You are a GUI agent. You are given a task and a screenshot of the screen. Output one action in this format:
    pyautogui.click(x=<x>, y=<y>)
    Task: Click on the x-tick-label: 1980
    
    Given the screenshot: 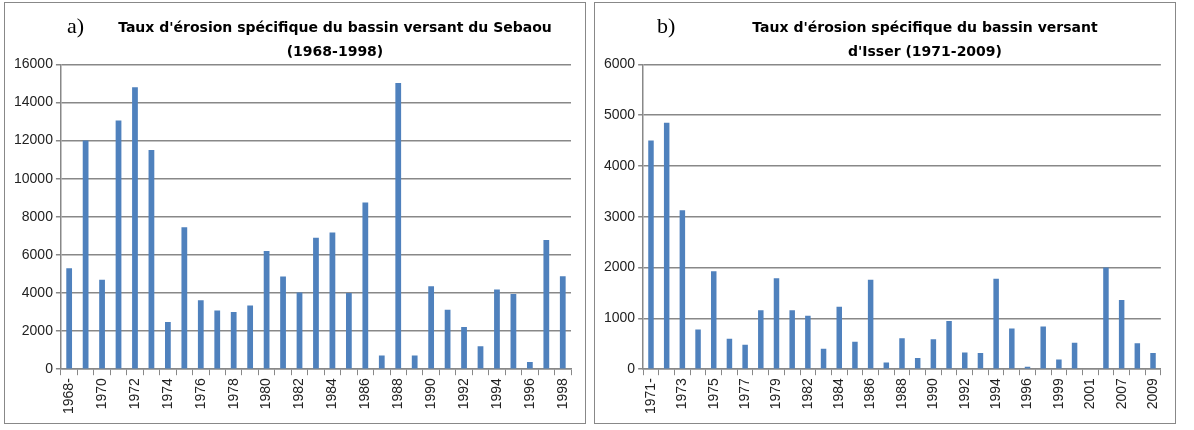 What is the action you would take?
    pyautogui.click(x=265, y=393)
    